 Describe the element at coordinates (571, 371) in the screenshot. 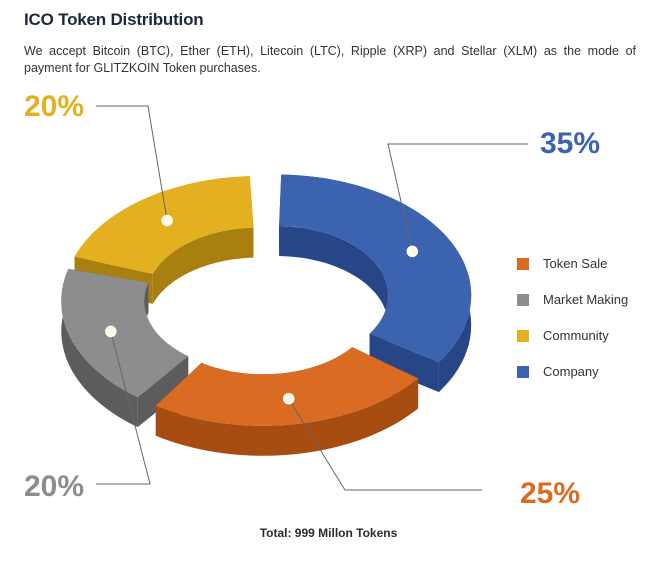

I see `legend-label: Company` at that location.